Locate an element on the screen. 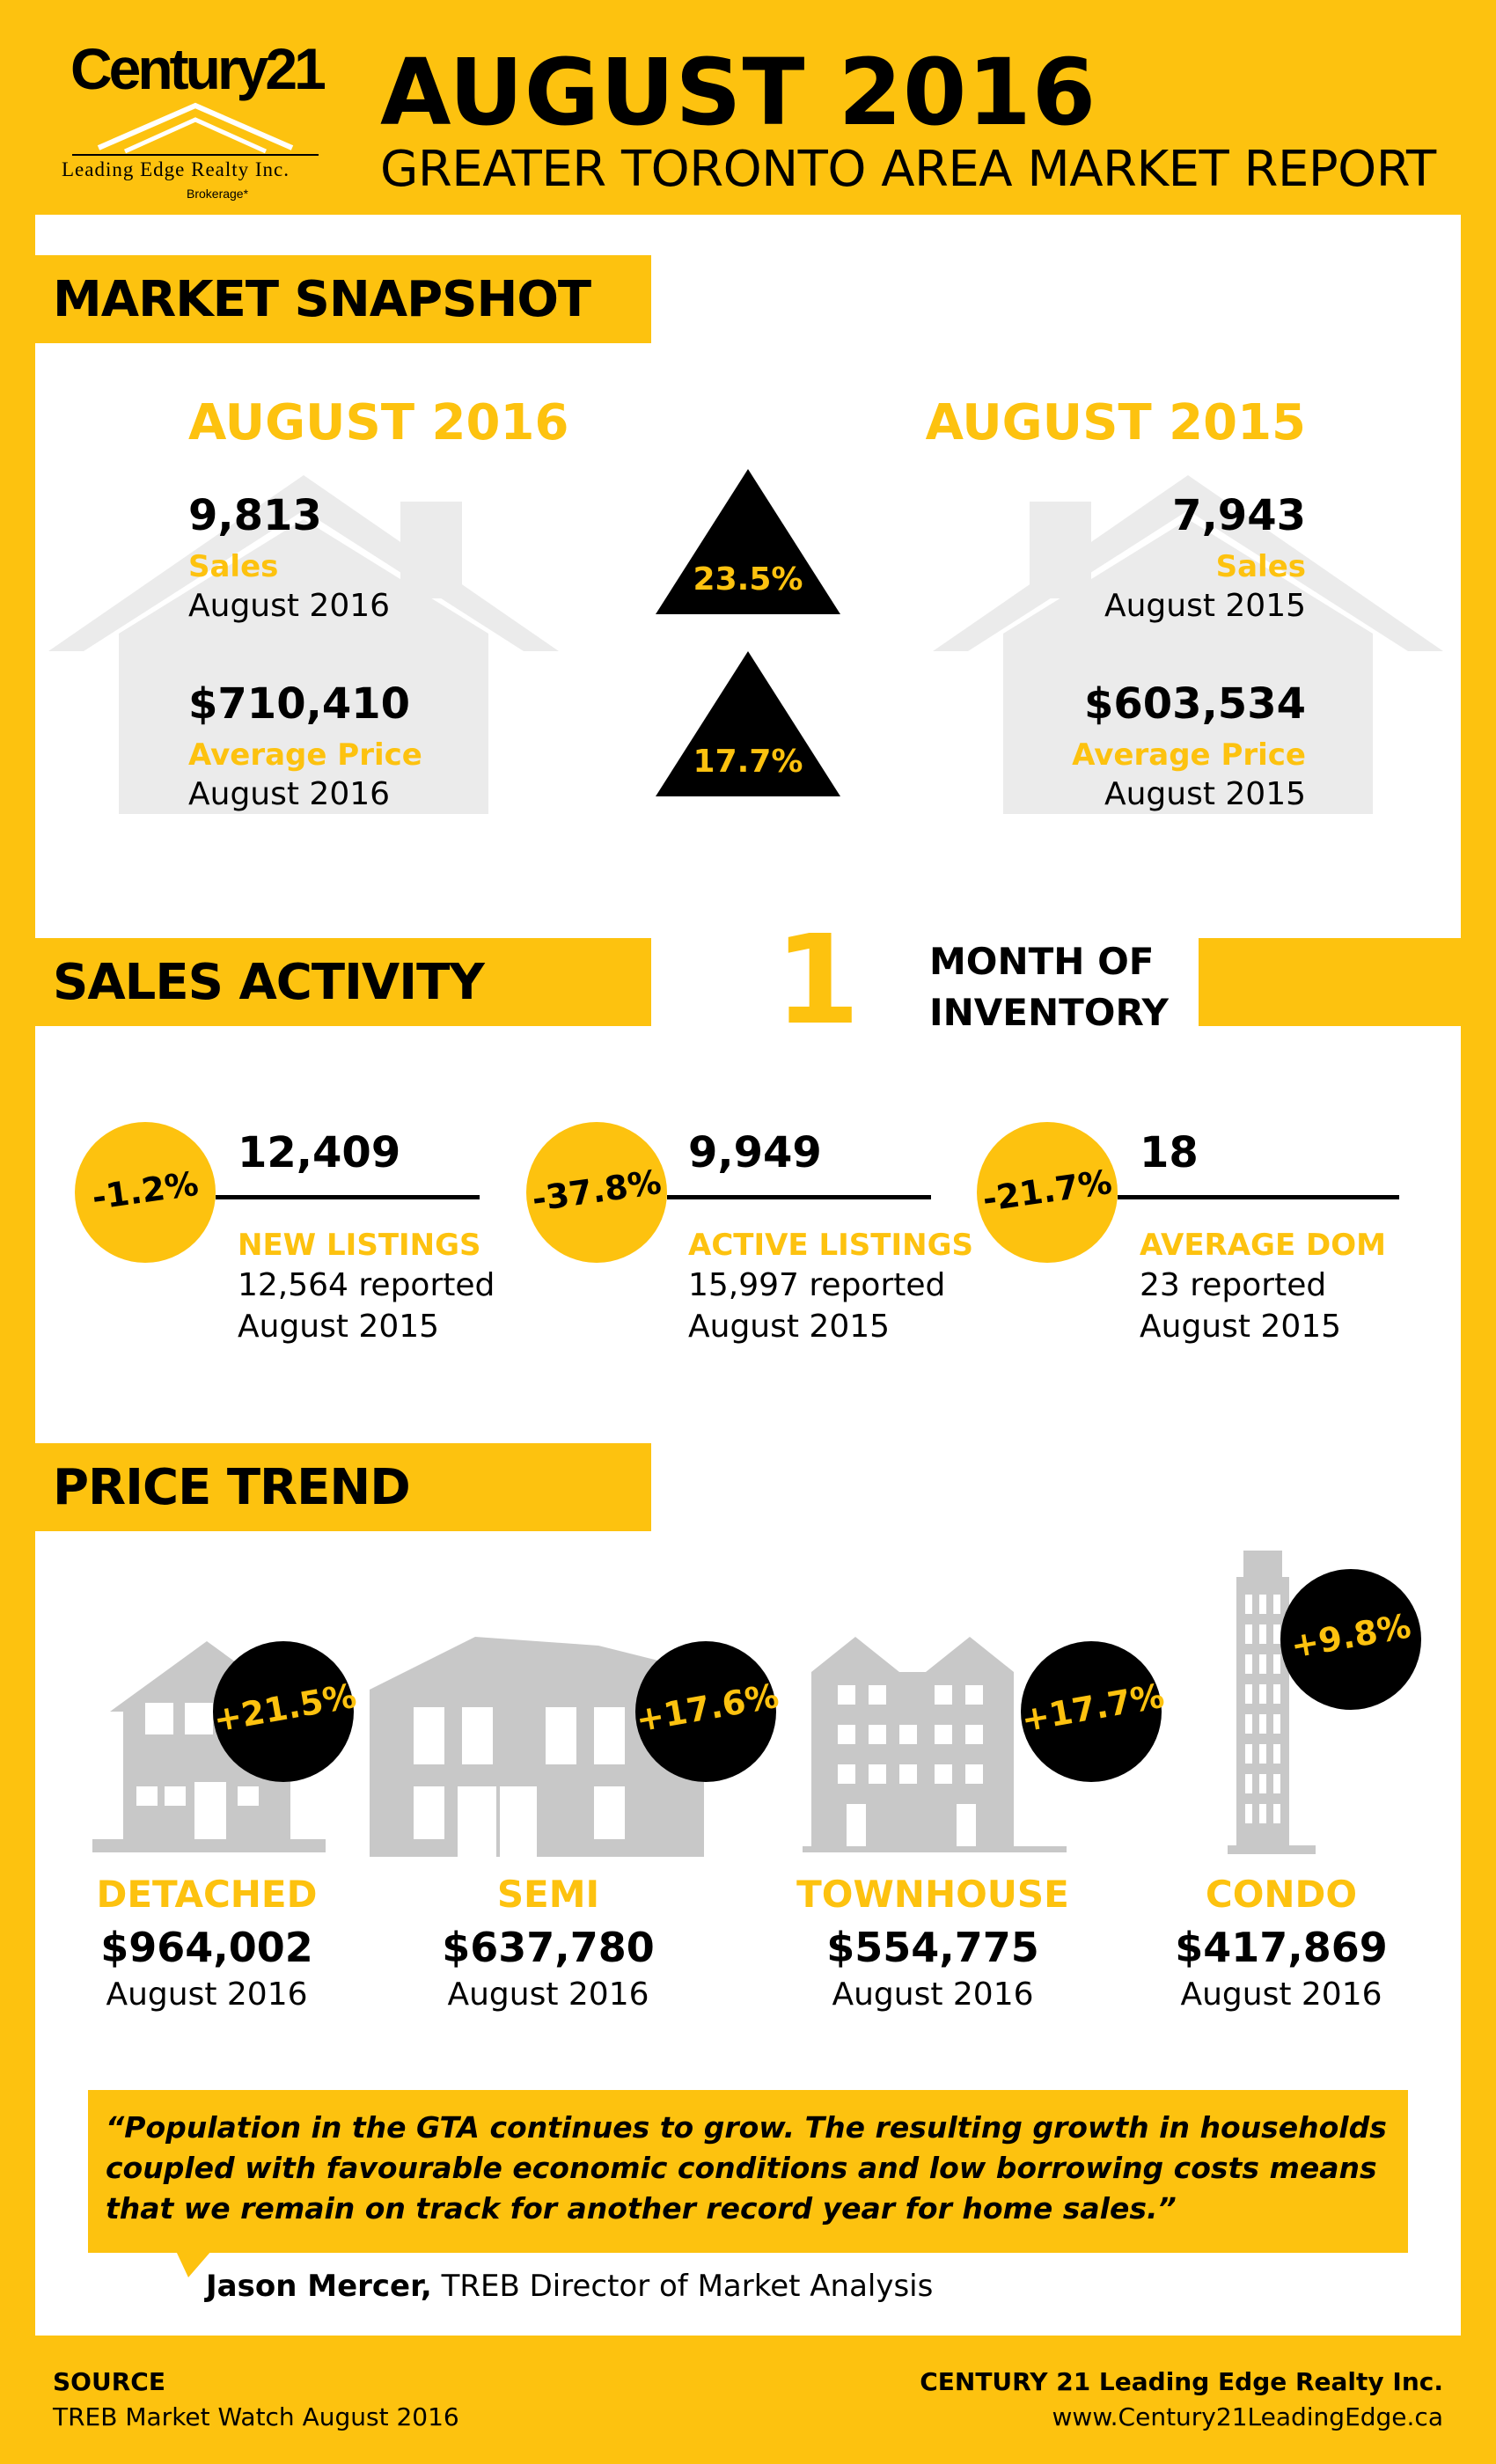  market-snapshot-header: MARKET SNAPSHOT is located at coordinates (343, 299).